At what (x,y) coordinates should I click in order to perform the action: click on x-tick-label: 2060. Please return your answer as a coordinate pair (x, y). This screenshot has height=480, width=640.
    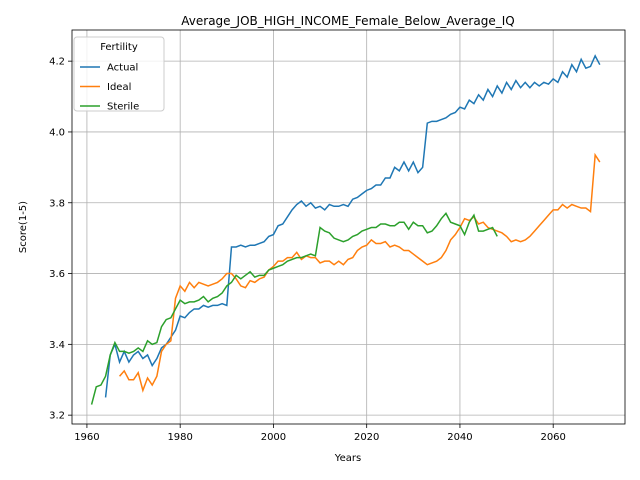
    Looking at the image, I should click on (552, 437).